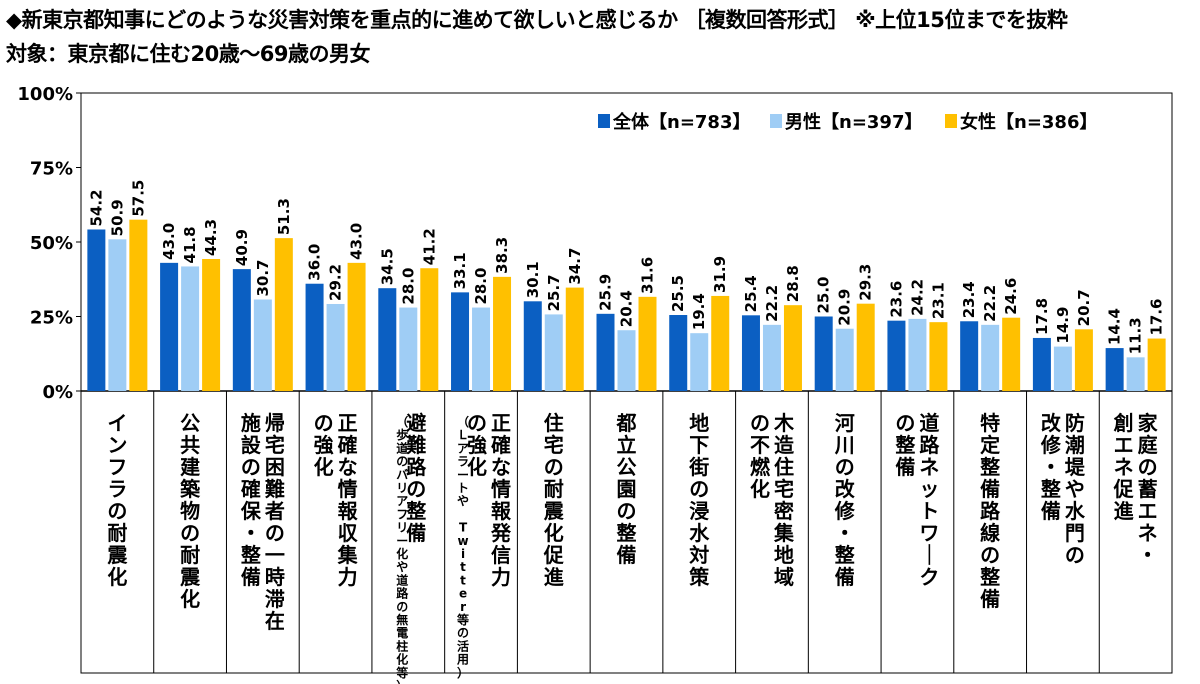  What do you see at coordinates (575, 266) in the screenshot?
I see `data-label: 34.7` at bounding box center [575, 266].